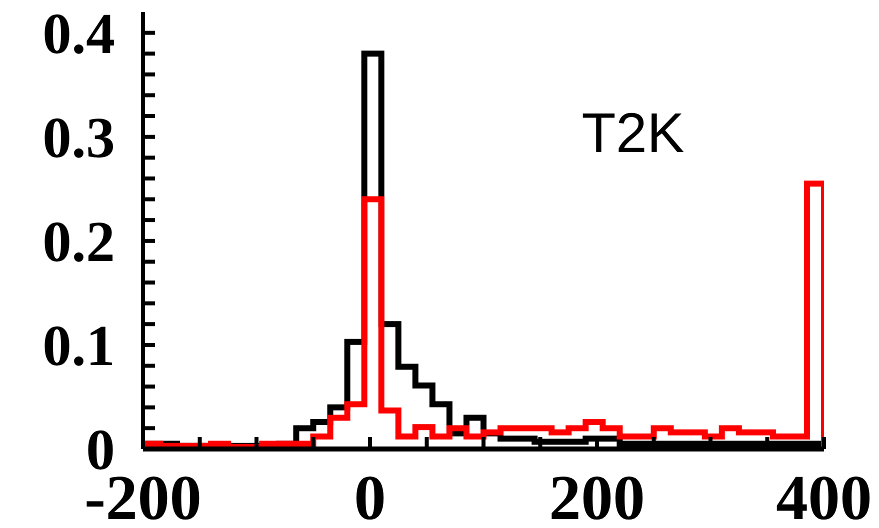 The width and height of the screenshot is (879, 528). What do you see at coordinates (597, 495) in the screenshot?
I see `x-tick-label: 200` at bounding box center [597, 495].